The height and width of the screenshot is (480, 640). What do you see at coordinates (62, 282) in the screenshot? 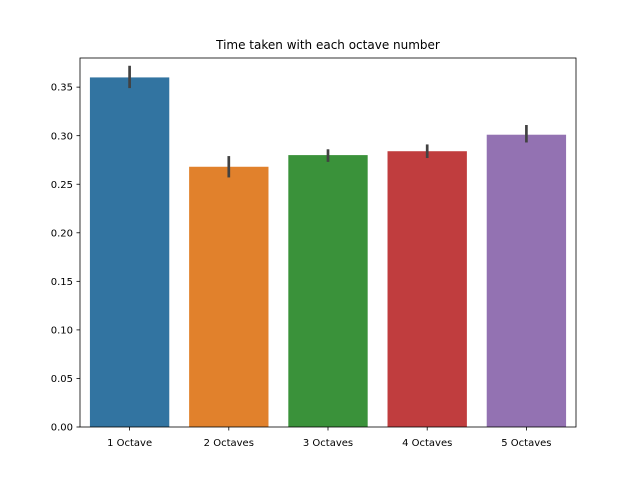
I see `y-tick-label: 0.15` at bounding box center [62, 282].